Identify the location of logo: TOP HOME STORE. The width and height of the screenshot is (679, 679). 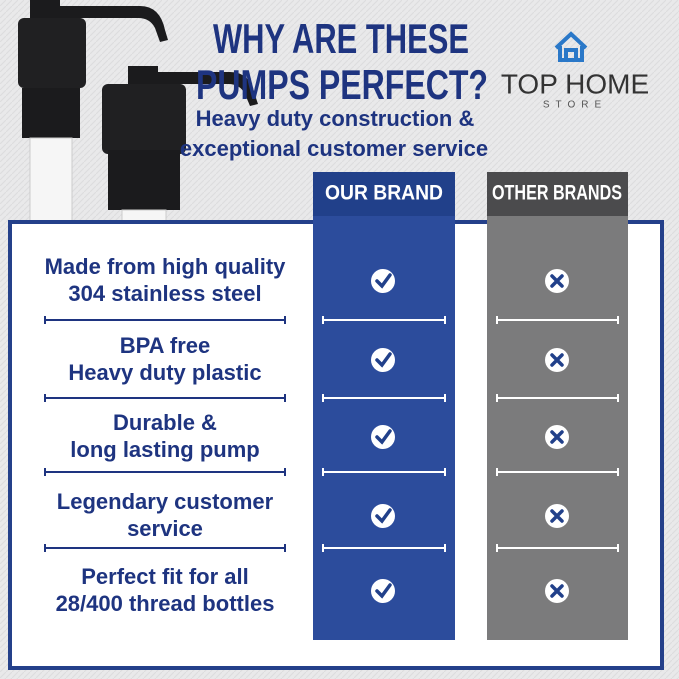
(575, 71).